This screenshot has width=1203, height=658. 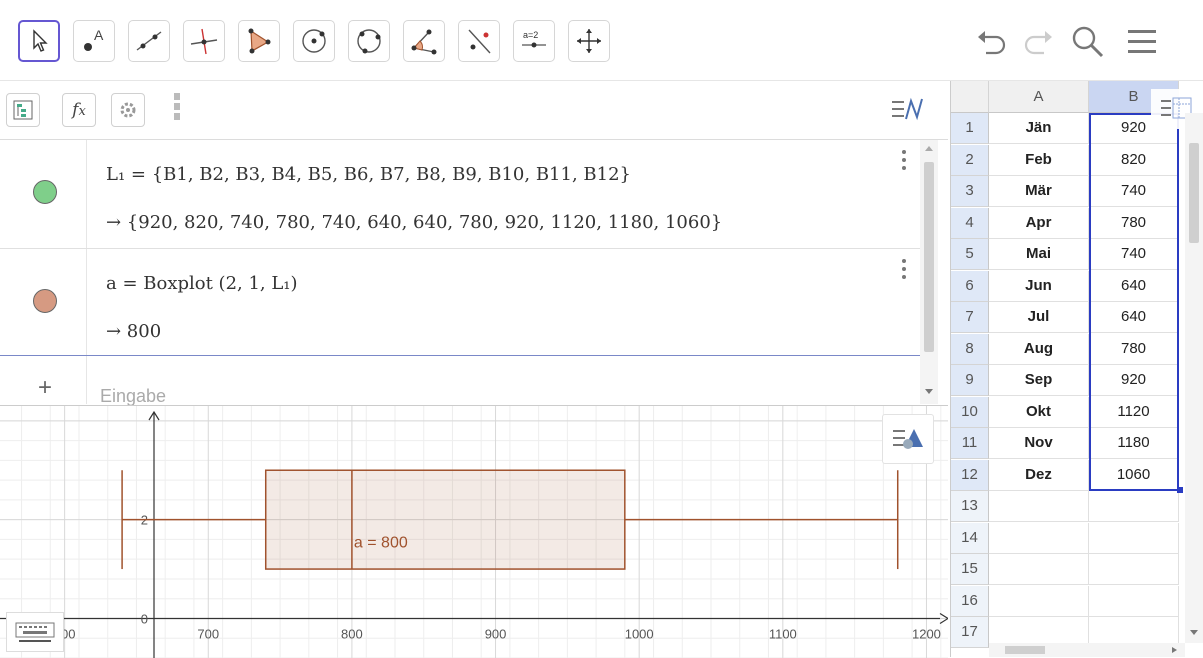 What do you see at coordinates (1194, 378) in the screenshot?
I see `spreadsheet-vertical-scrollbar` at bounding box center [1194, 378].